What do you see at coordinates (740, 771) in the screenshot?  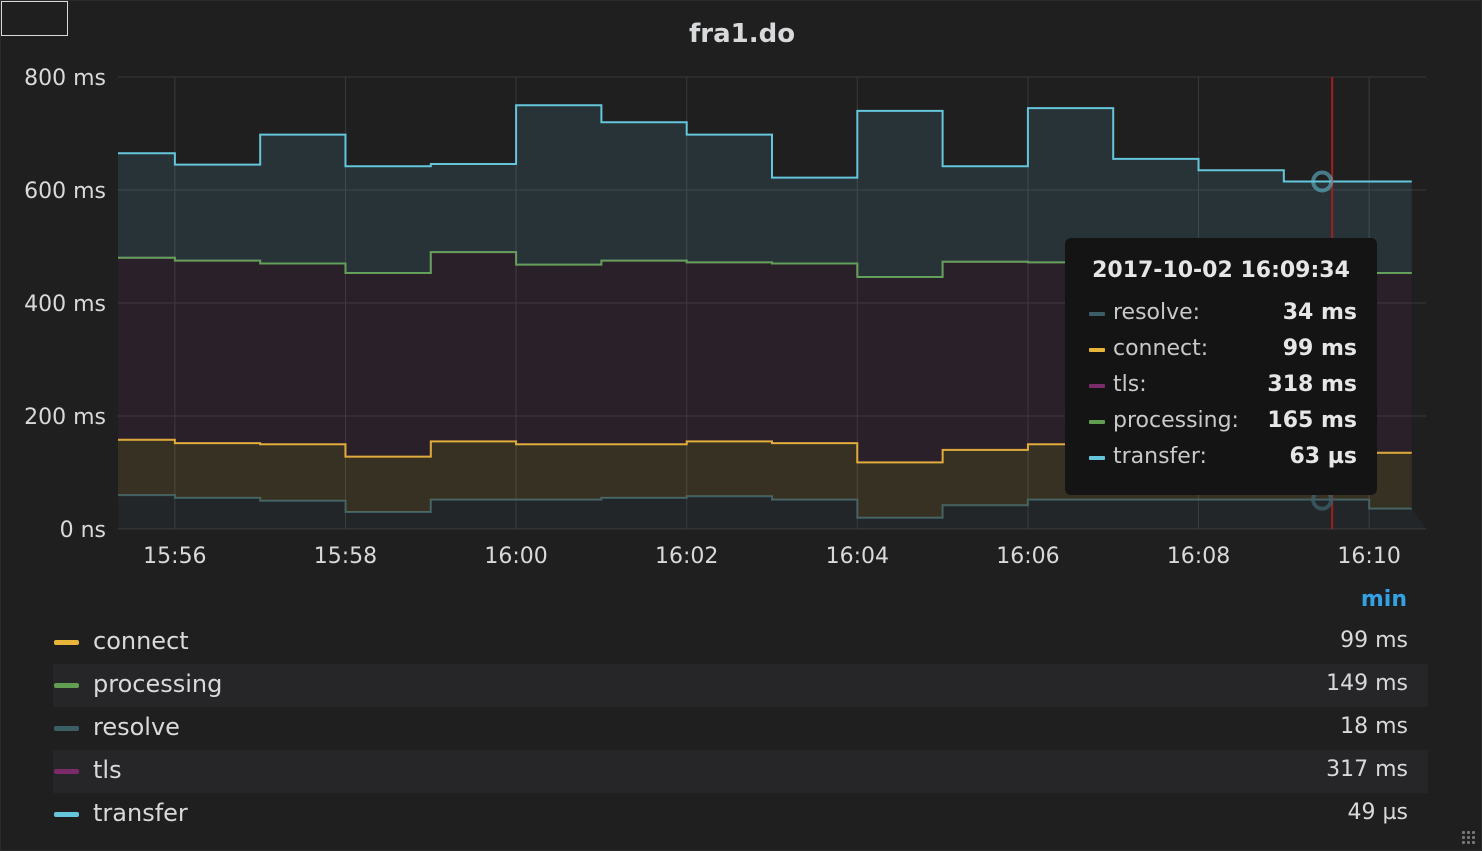 I see `legend-row-tls: tls 317 ms` at bounding box center [740, 771].